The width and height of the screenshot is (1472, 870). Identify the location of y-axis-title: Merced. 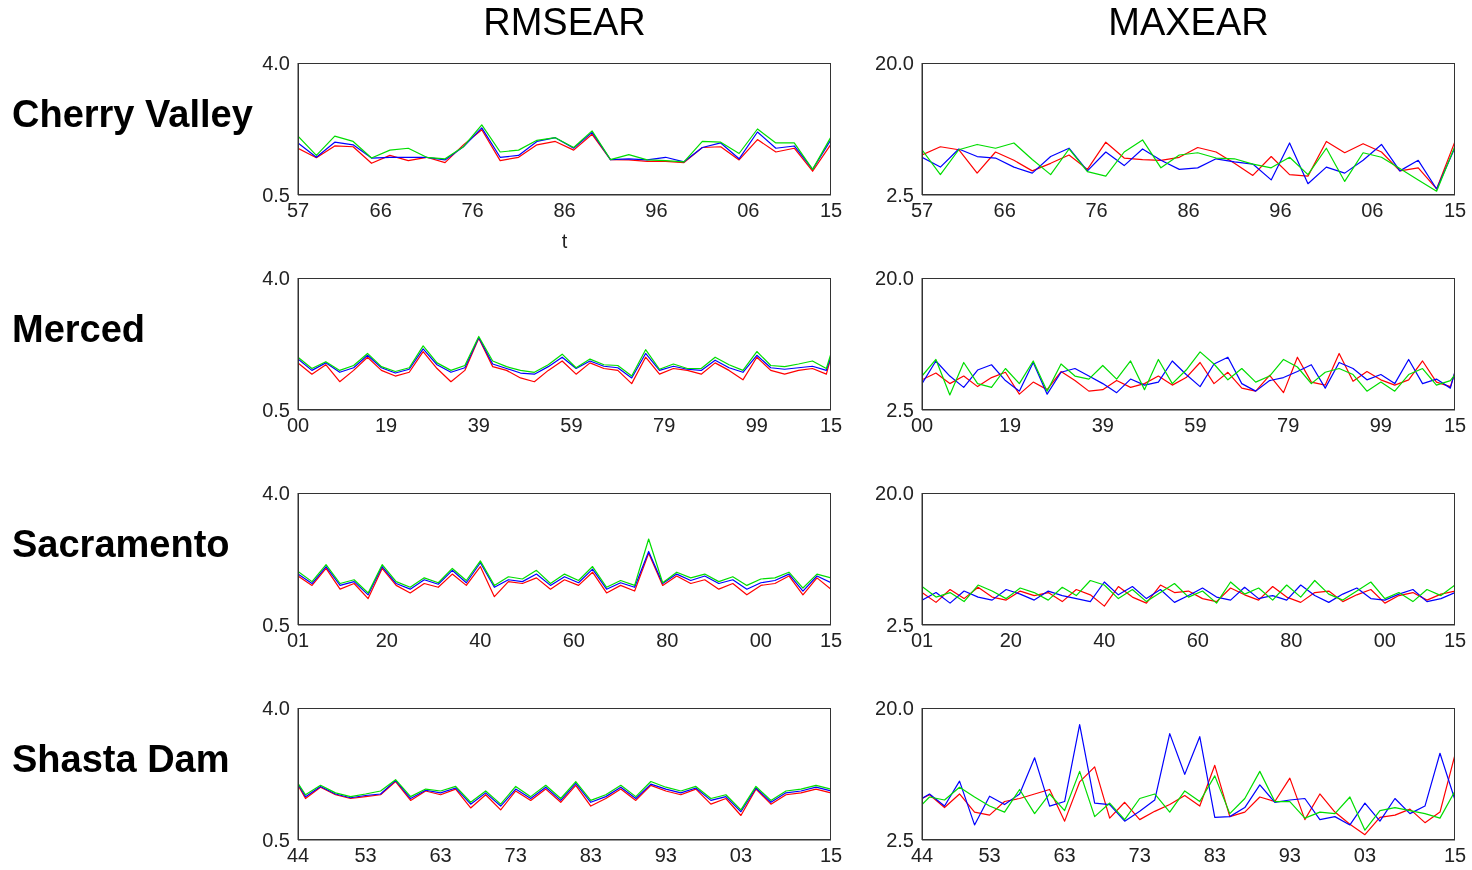
(79, 329).